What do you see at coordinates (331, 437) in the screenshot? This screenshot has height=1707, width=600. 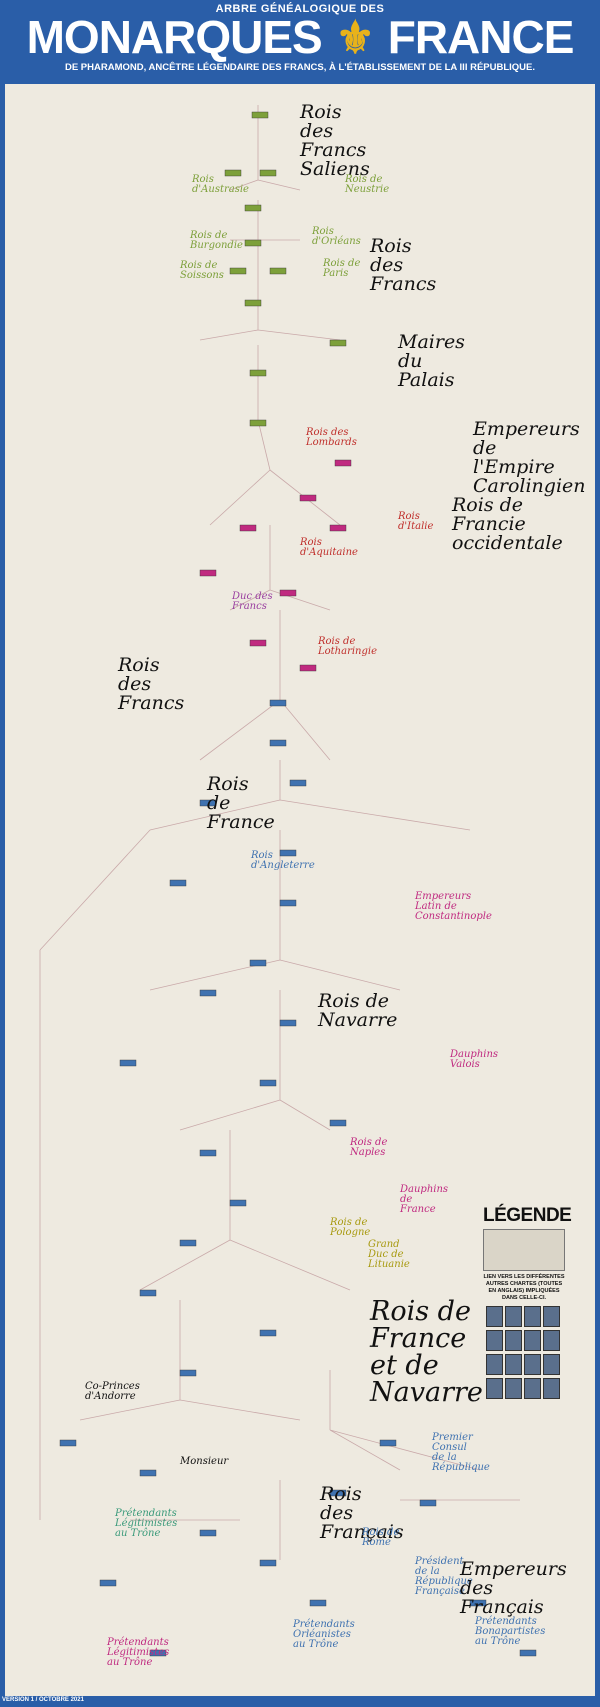 I see `section-rois-lombards: Rois des Lombards` at bounding box center [331, 437].